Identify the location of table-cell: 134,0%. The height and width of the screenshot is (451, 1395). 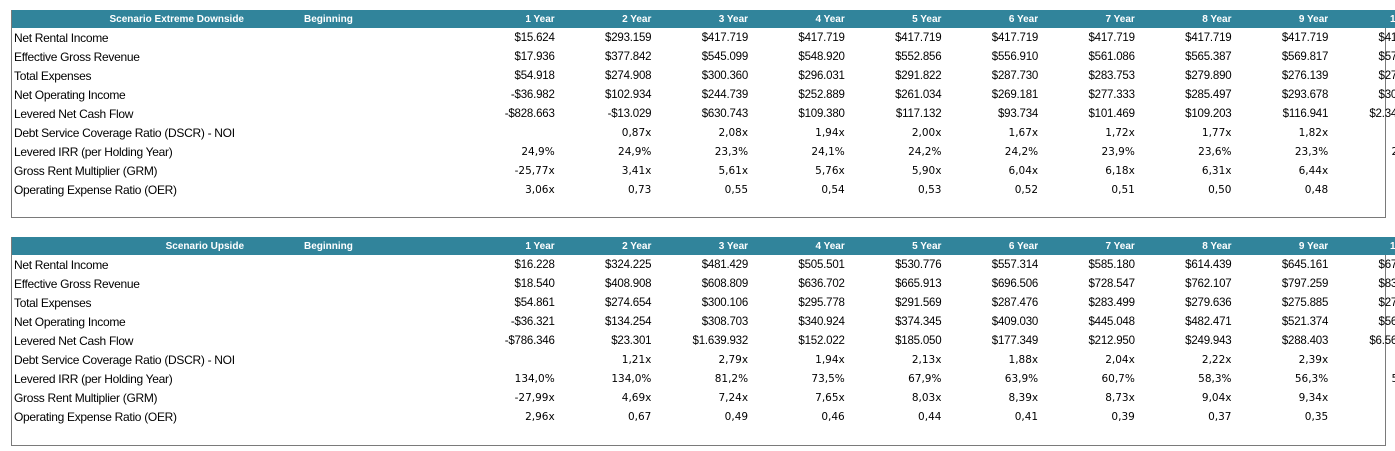
(631, 378).